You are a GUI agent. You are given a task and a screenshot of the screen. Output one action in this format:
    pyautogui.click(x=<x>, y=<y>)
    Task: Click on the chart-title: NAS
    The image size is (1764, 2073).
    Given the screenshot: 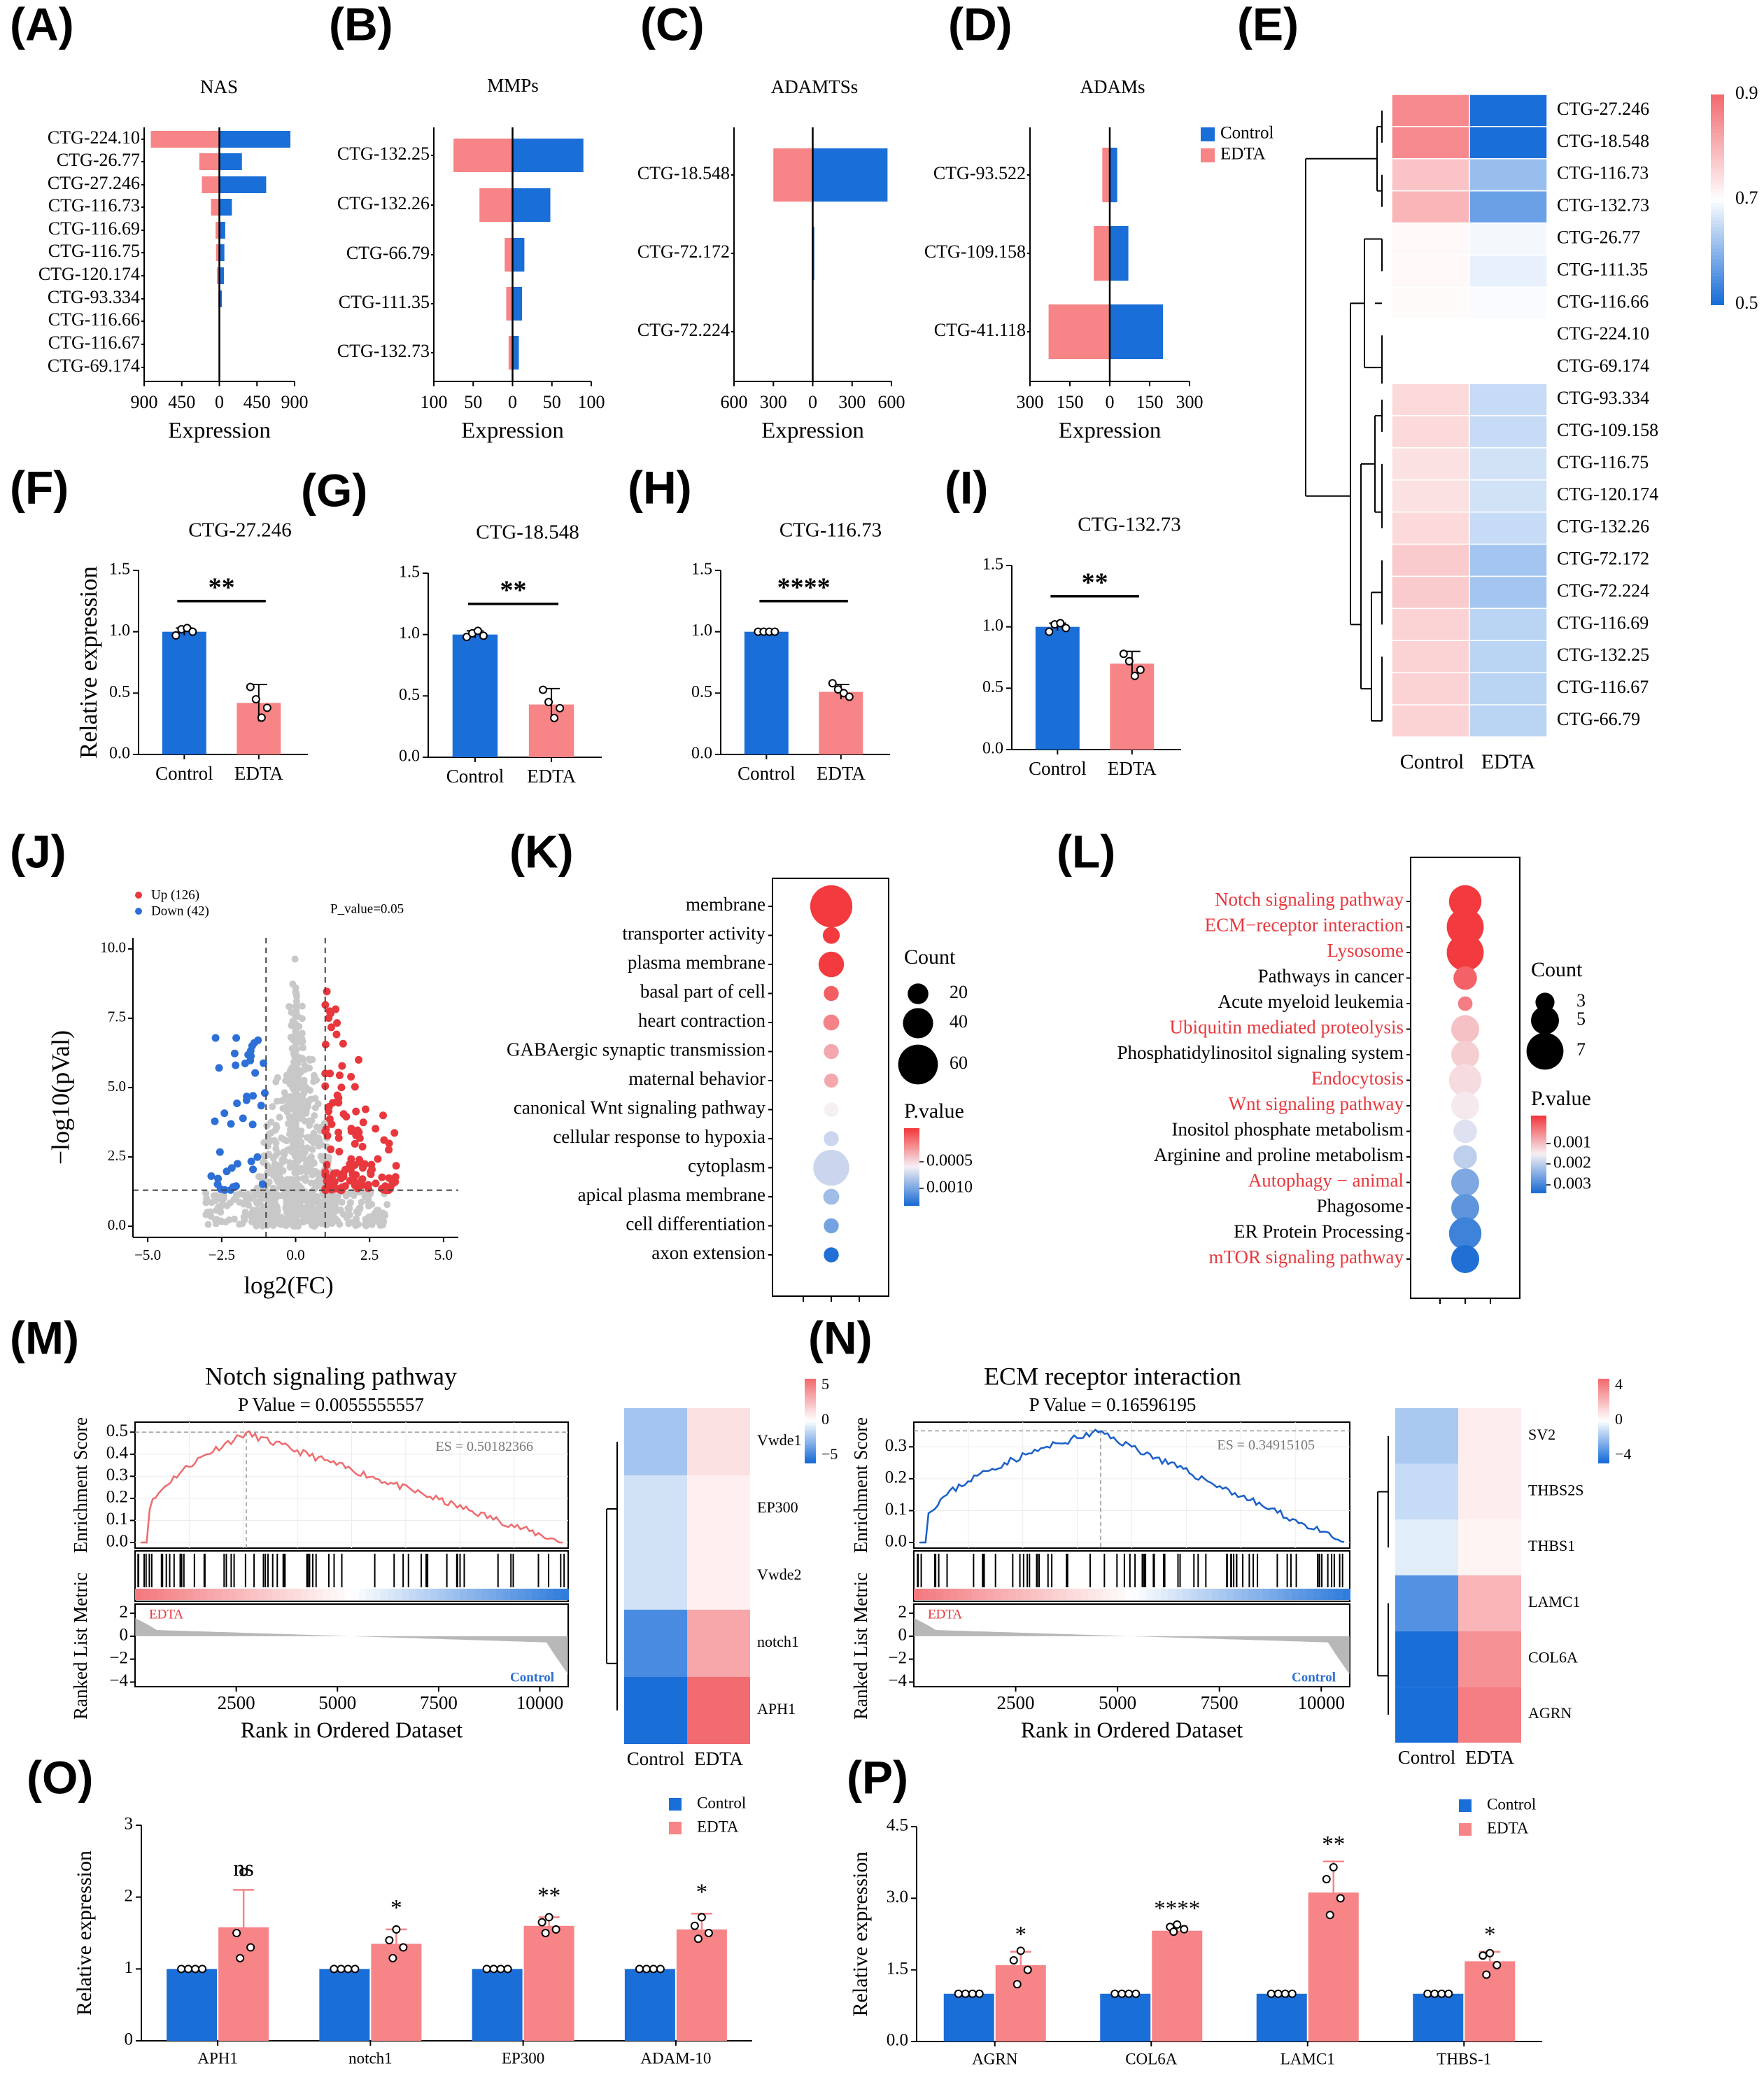 What is the action you would take?
    pyautogui.click(x=219, y=86)
    